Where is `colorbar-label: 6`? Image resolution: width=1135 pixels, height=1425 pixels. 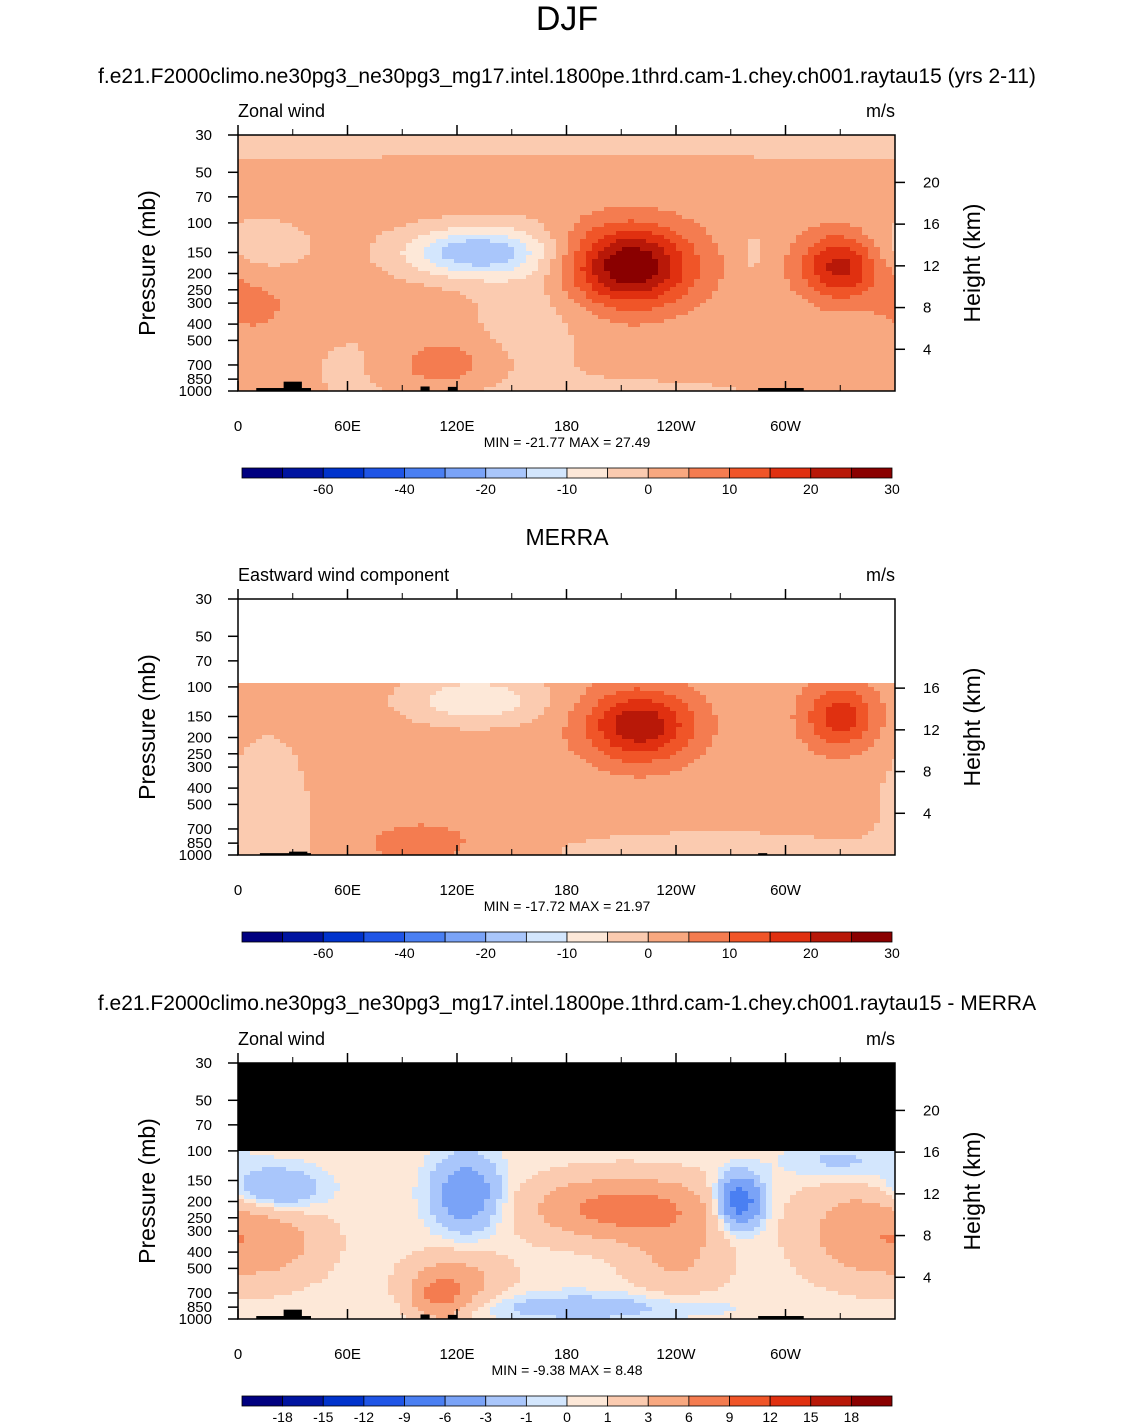 colorbar-label: 6 is located at coordinates (689, 1417).